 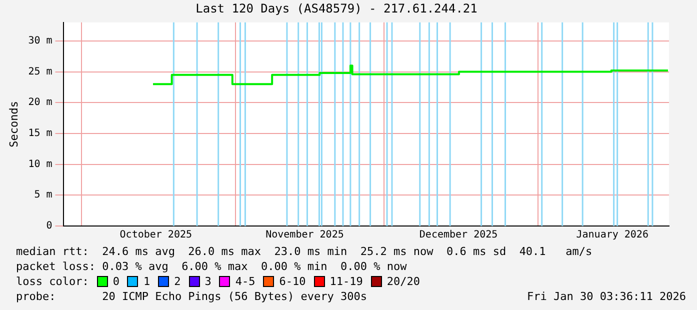 What do you see at coordinates (606, 296) in the screenshot?
I see `text: Fri Jan 30 03:36:11 2026` at bounding box center [606, 296].